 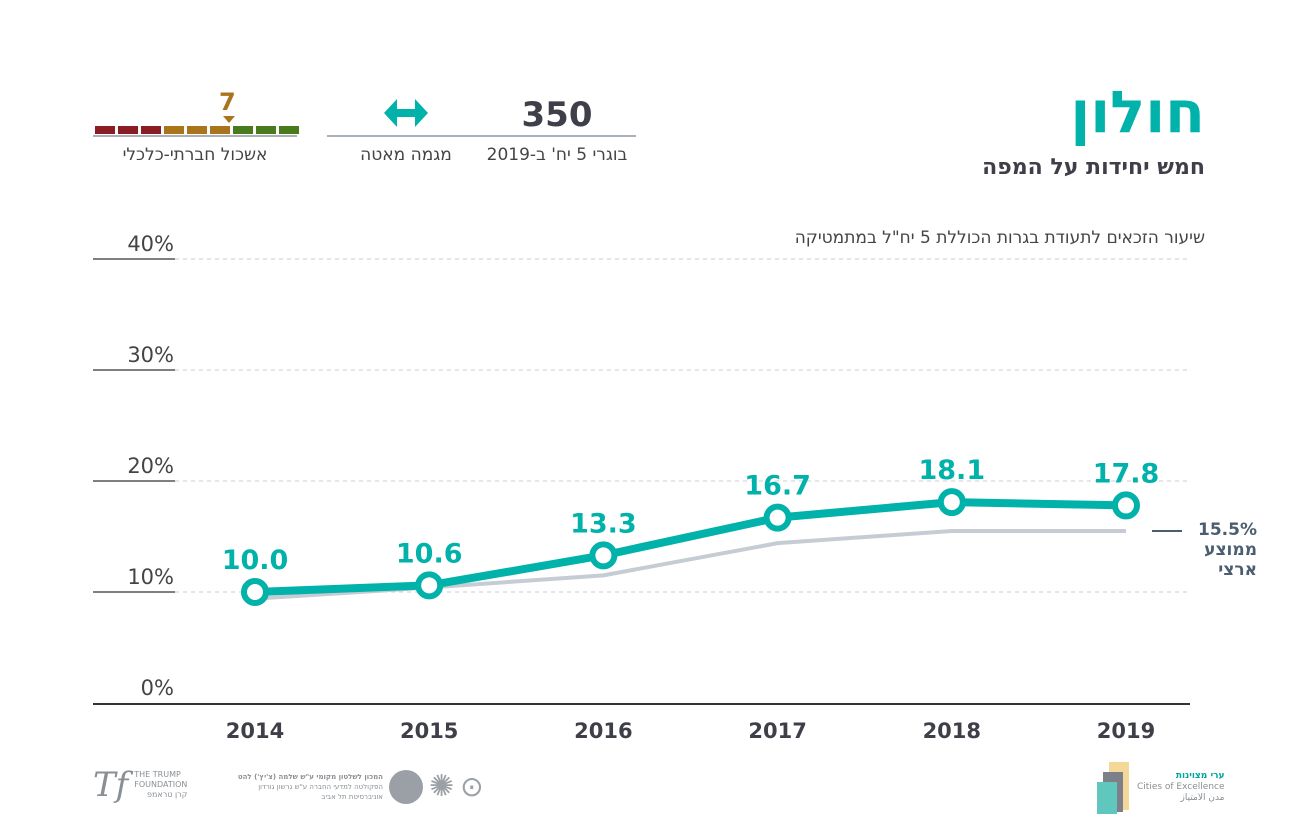 I want to click on data-label: 10.6, so click(x=429, y=553).